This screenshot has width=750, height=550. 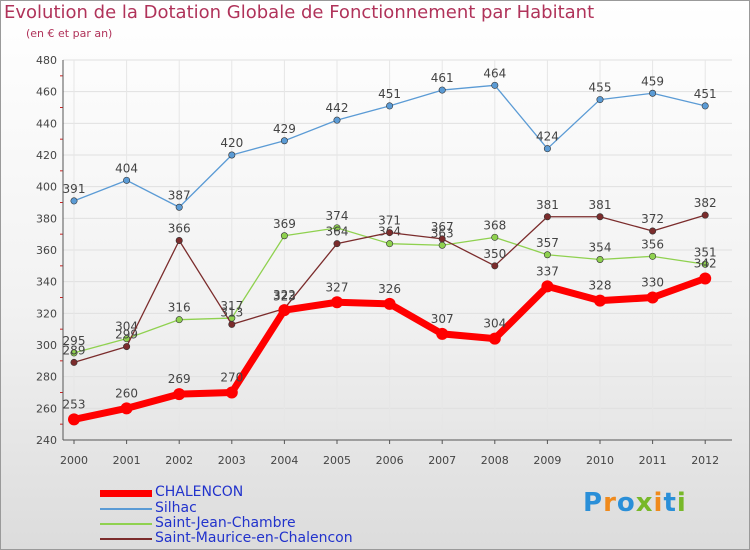 I want to click on y-tick-label: 360, so click(x=46, y=250).